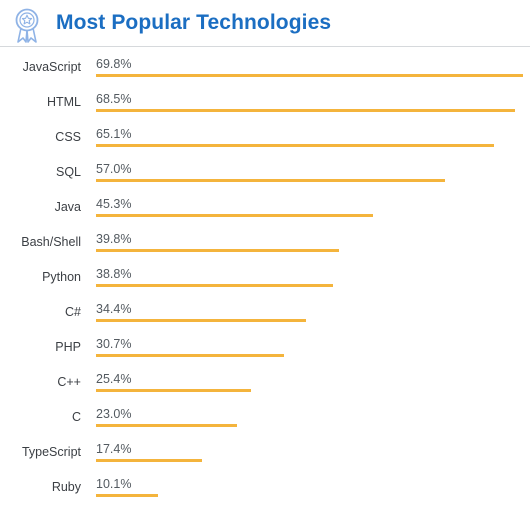 Image resolution: width=530 pixels, height=505 pixels. What do you see at coordinates (52, 67) in the screenshot?
I see `category-label: JavaScript` at bounding box center [52, 67].